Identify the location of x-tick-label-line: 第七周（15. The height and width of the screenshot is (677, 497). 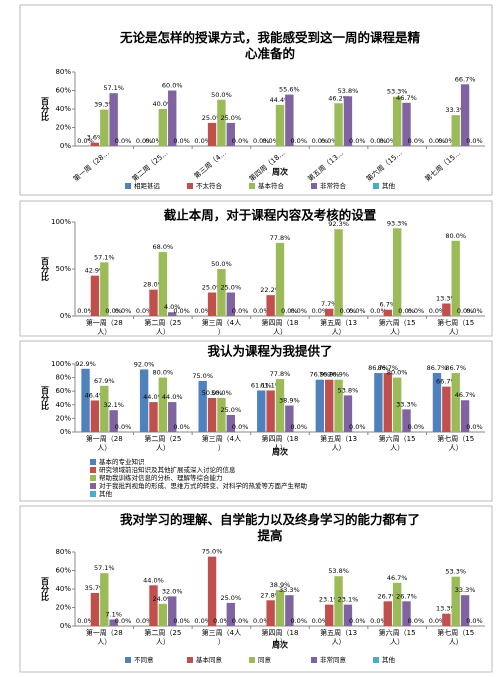
(455, 438).